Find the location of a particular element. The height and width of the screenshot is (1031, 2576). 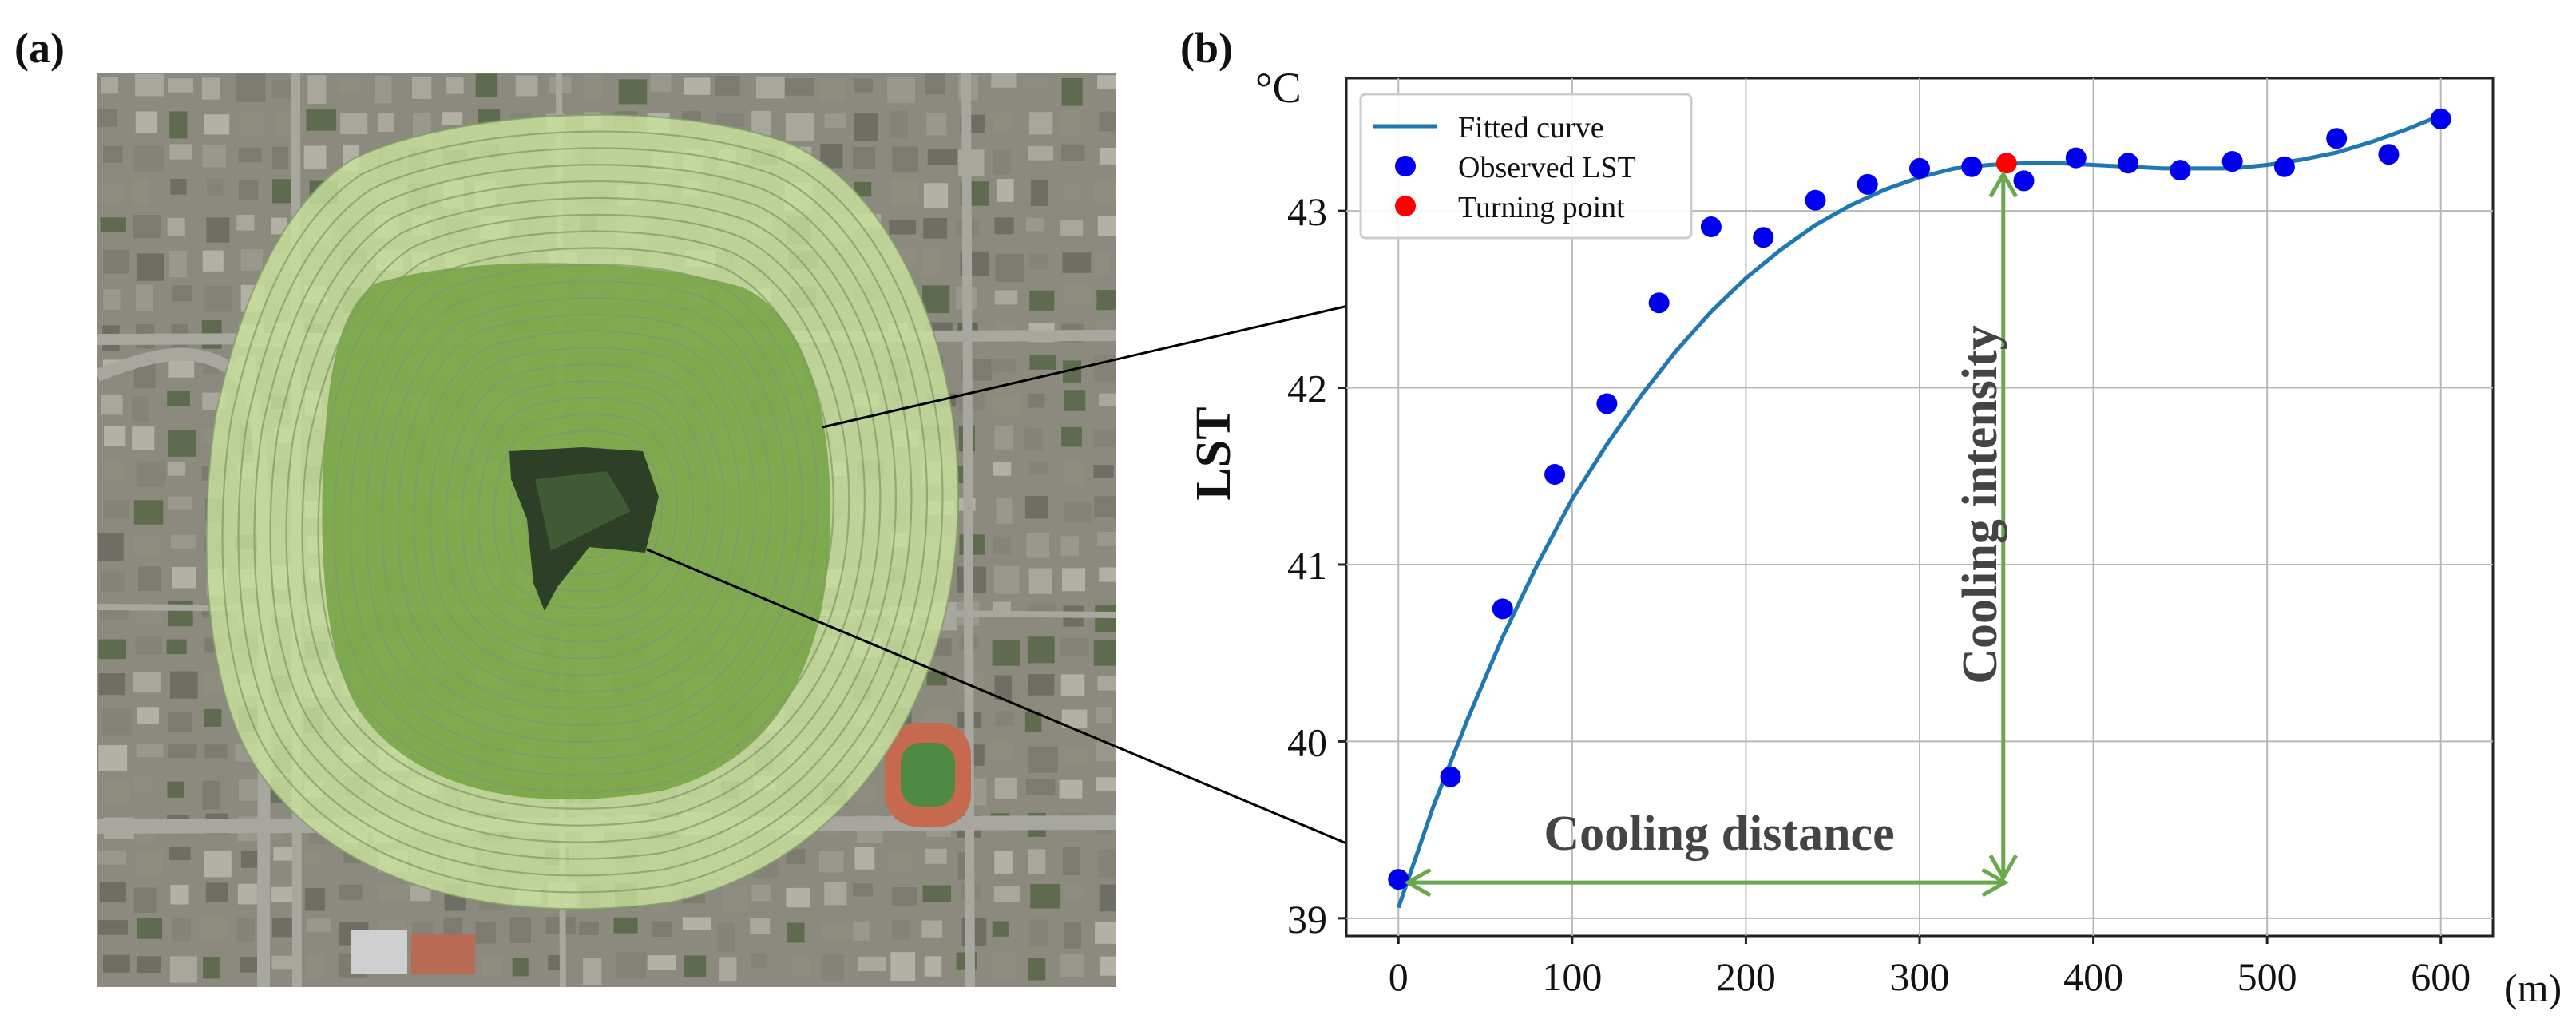

arrowhead-right is located at coordinates (1995, 882).